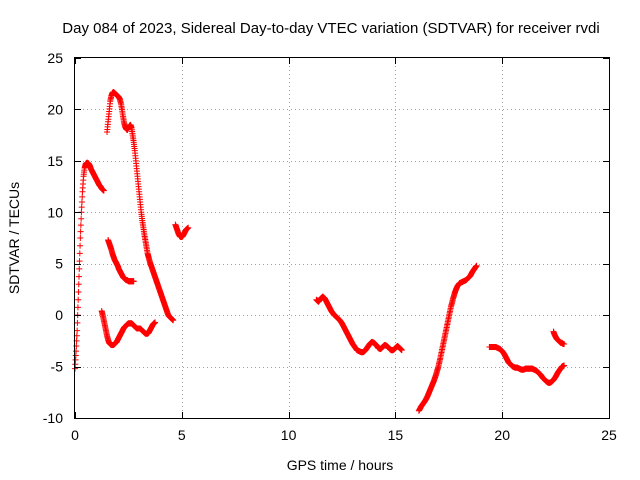  What do you see at coordinates (59, 315) in the screenshot?
I see `y-tick-label: 0` at bounding box center [59, 315].